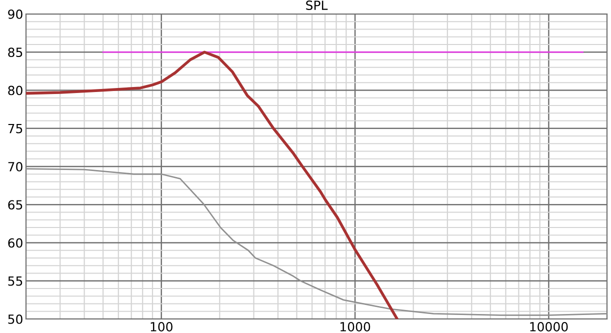 This screenshot has height=333, width=611. What do you see at coordinates (317, 5) in the screenshot?
I see `chart-title: SPL` at bounding box center [317, 5].